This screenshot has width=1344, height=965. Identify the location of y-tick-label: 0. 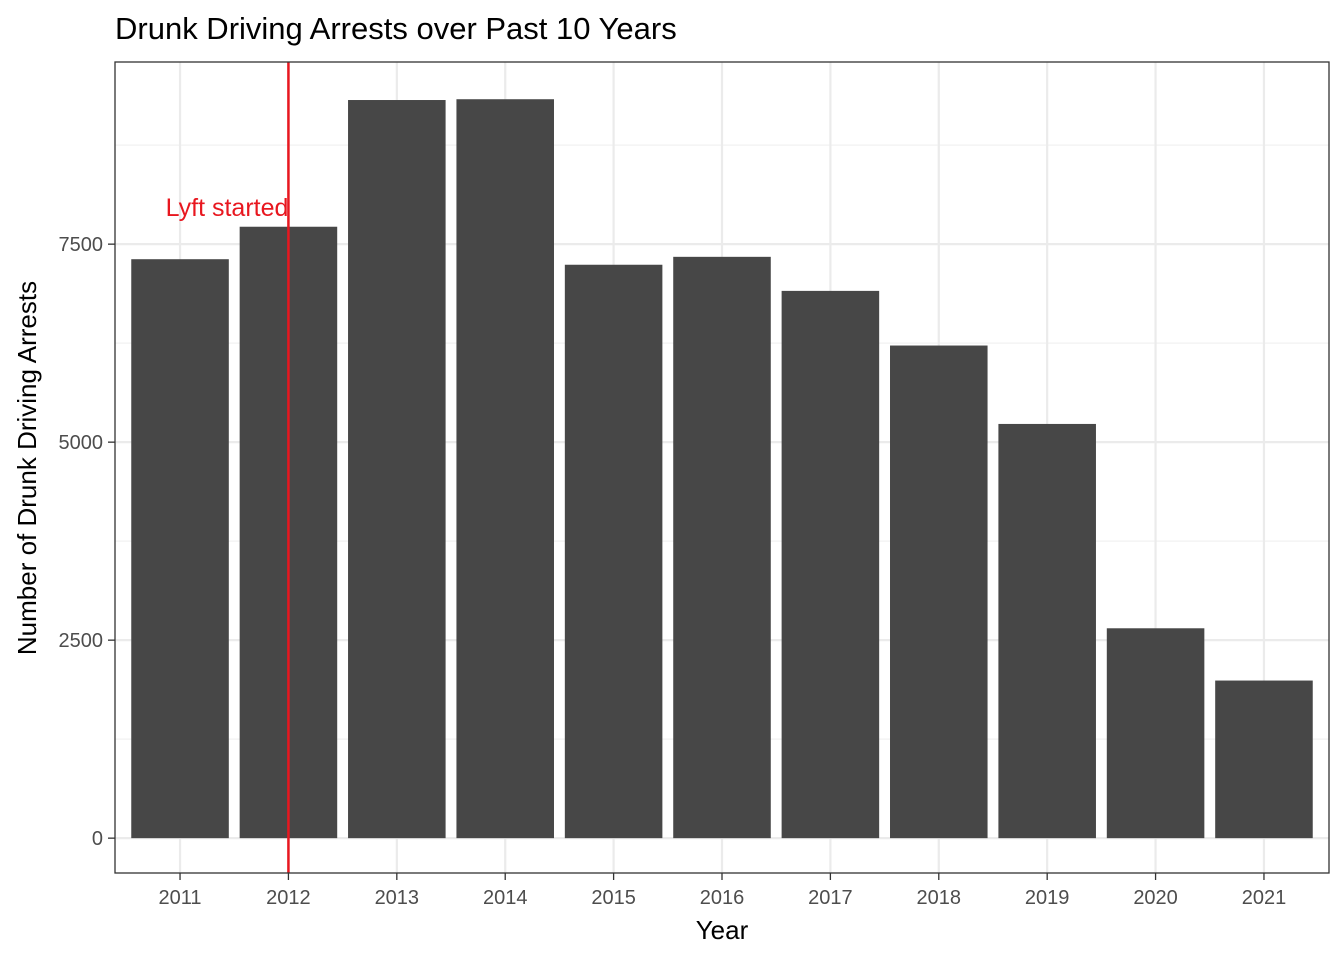
(97, 839).